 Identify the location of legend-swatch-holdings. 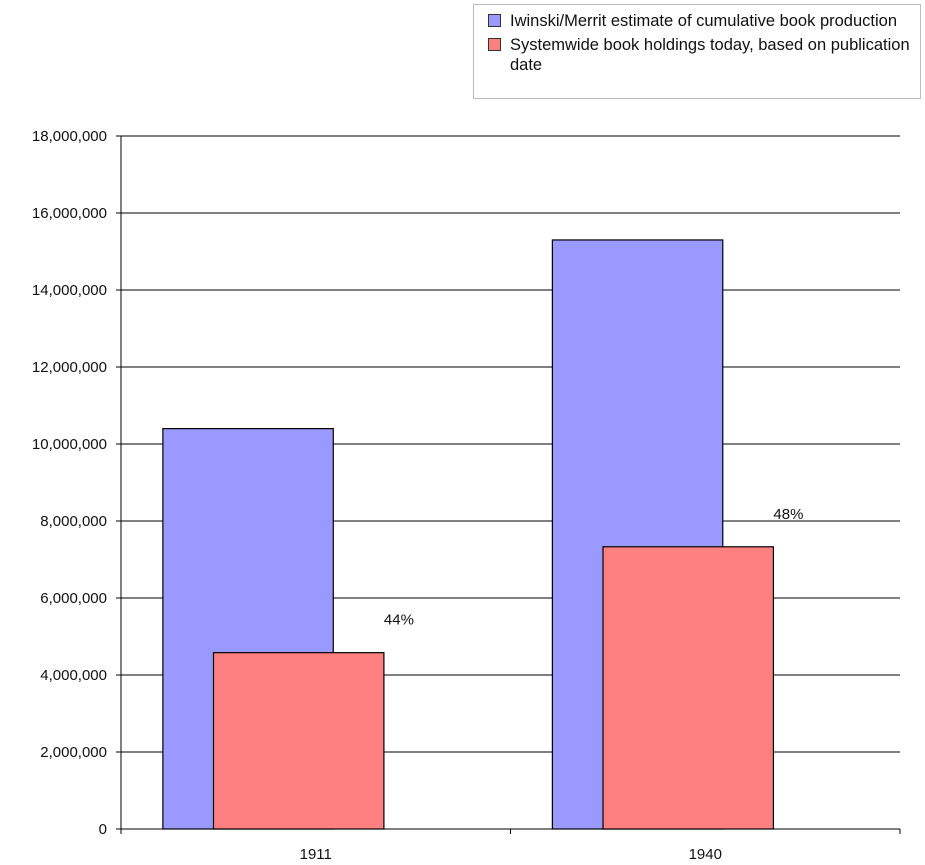
(494, 44).